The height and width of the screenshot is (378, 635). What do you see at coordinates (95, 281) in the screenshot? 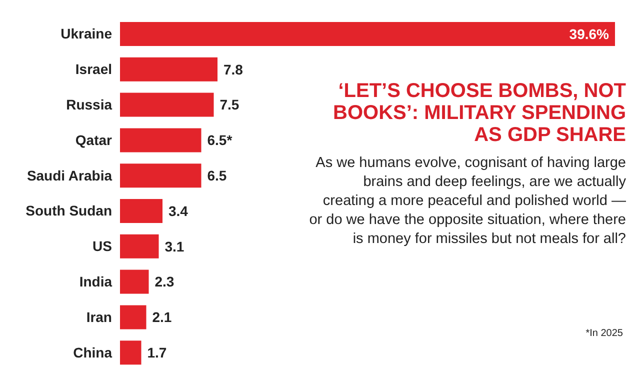
I see `y-tick-label: India` at bounding box center [95, 281].